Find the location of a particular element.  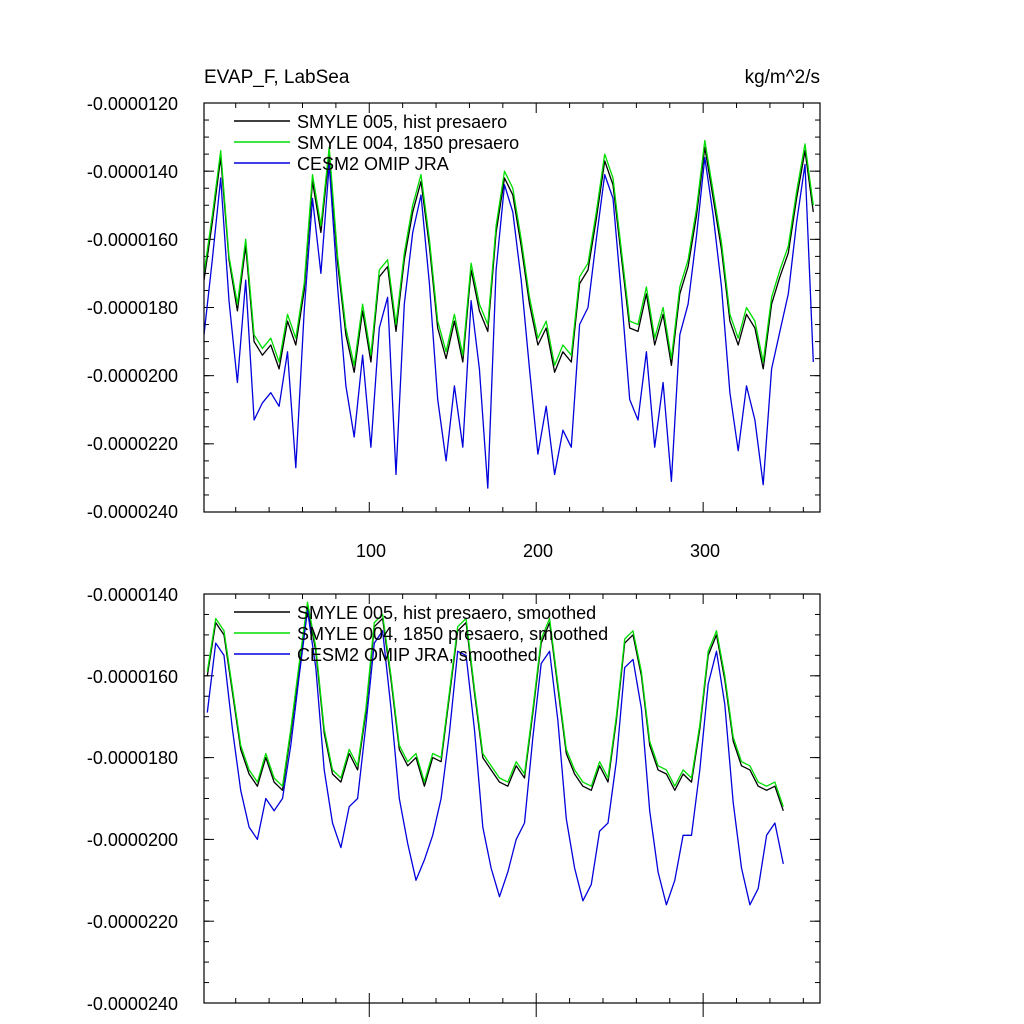

legend-label: CESM2 OMIP JRA, smoothed is located at coordinates (417, 655).